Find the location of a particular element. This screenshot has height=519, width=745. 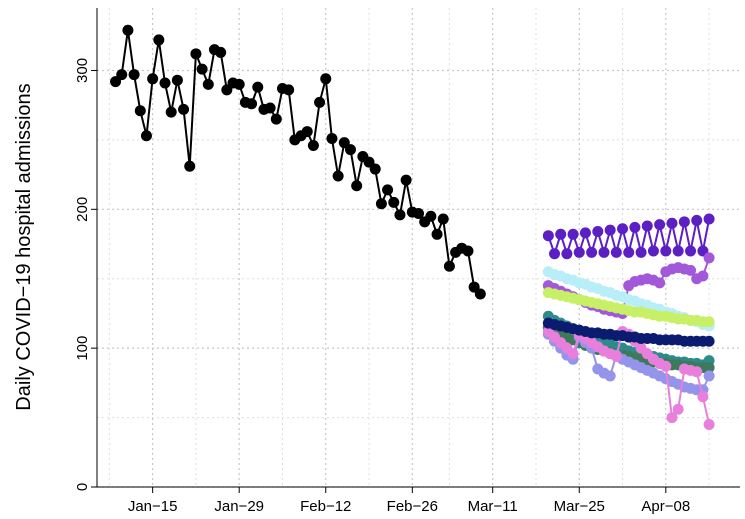

x-tick-label: Feb−12 is located at coordinates (325, 506).